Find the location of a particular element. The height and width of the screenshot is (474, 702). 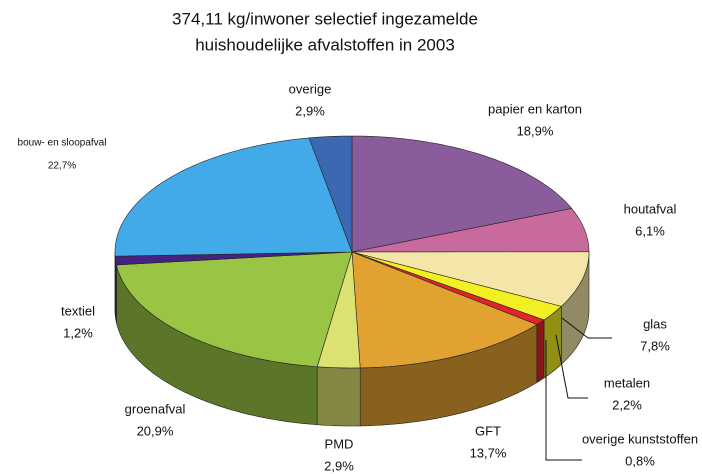

slice-label: papier en karton is located at coordinates (535, 108).